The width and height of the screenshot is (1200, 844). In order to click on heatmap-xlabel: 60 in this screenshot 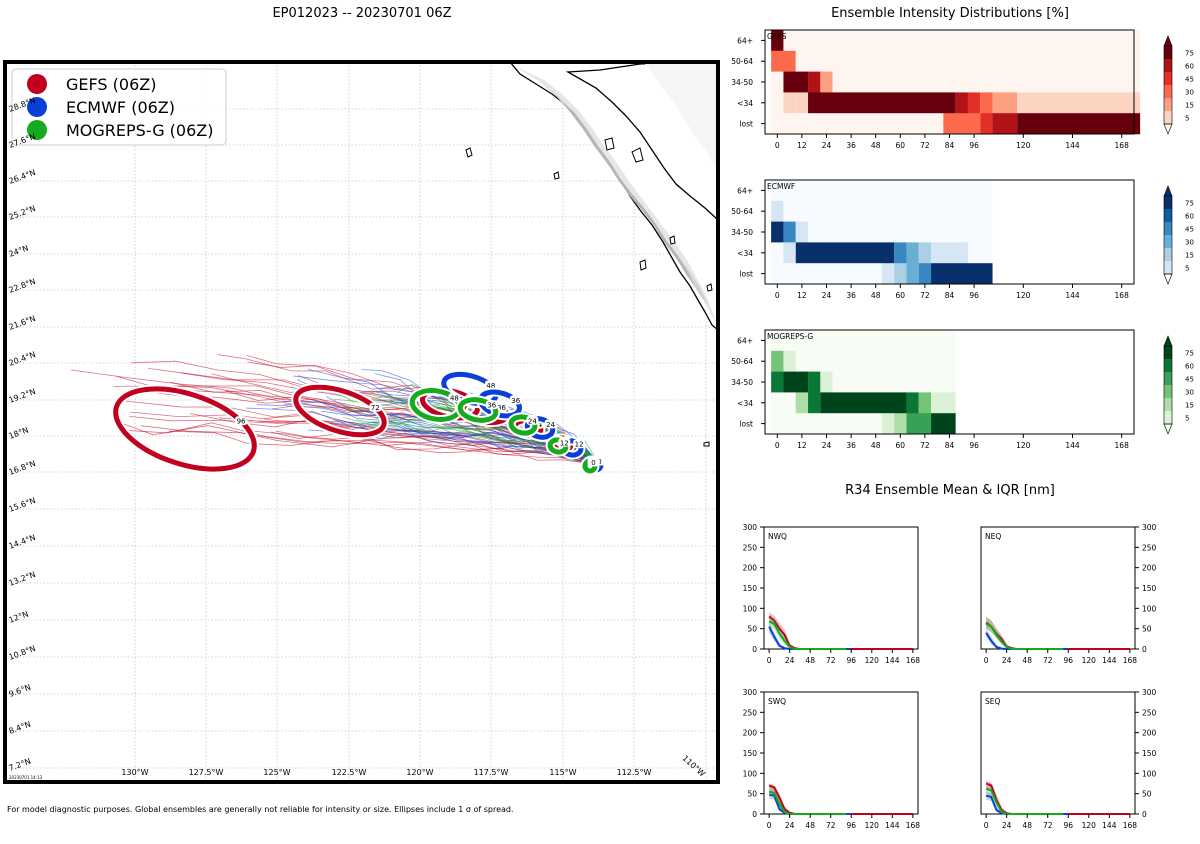, I will do `click(901, 445)`.